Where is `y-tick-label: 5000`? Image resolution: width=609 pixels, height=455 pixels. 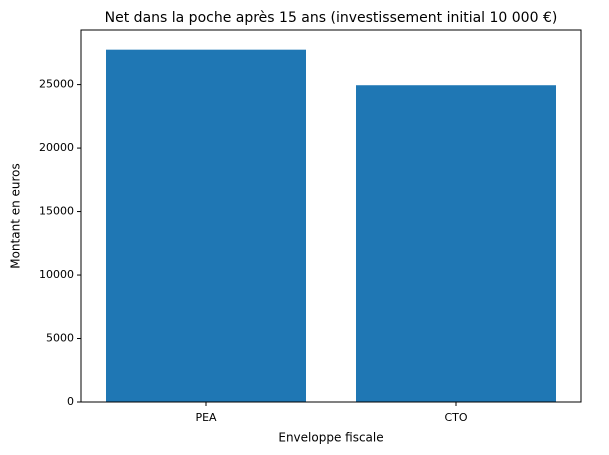 y-tick-label: 5000 is located at coordinates (60, 338).